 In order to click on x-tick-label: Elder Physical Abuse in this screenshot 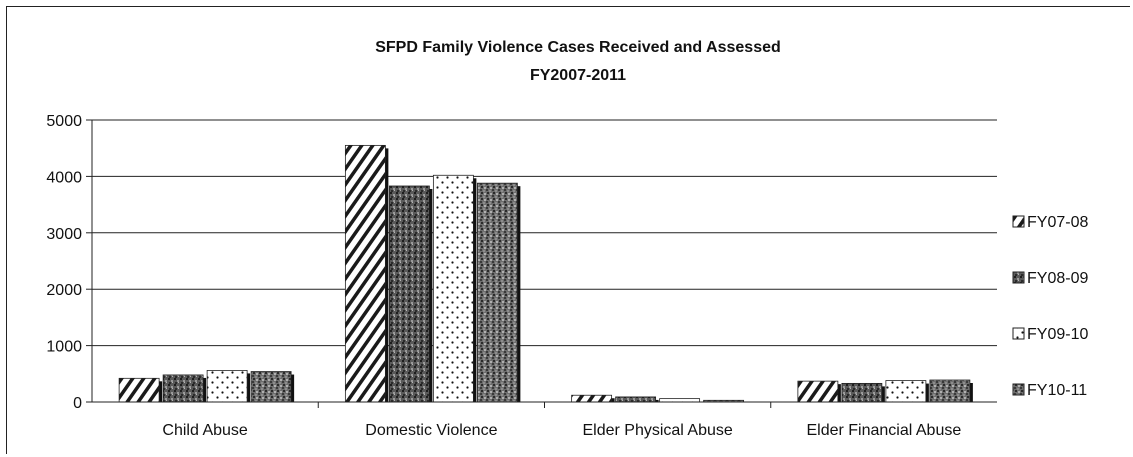, I will do `click(657, 430)`.